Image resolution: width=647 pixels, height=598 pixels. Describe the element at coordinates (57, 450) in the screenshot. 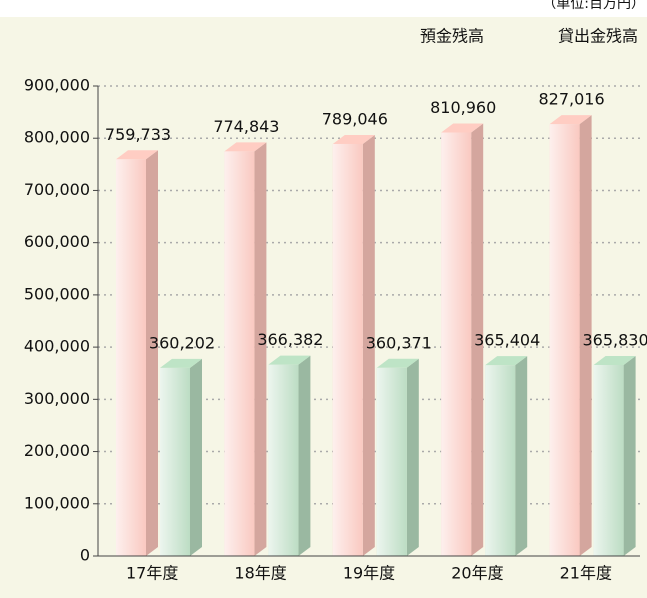

I see `y-tick-label: 200,000` at that location.